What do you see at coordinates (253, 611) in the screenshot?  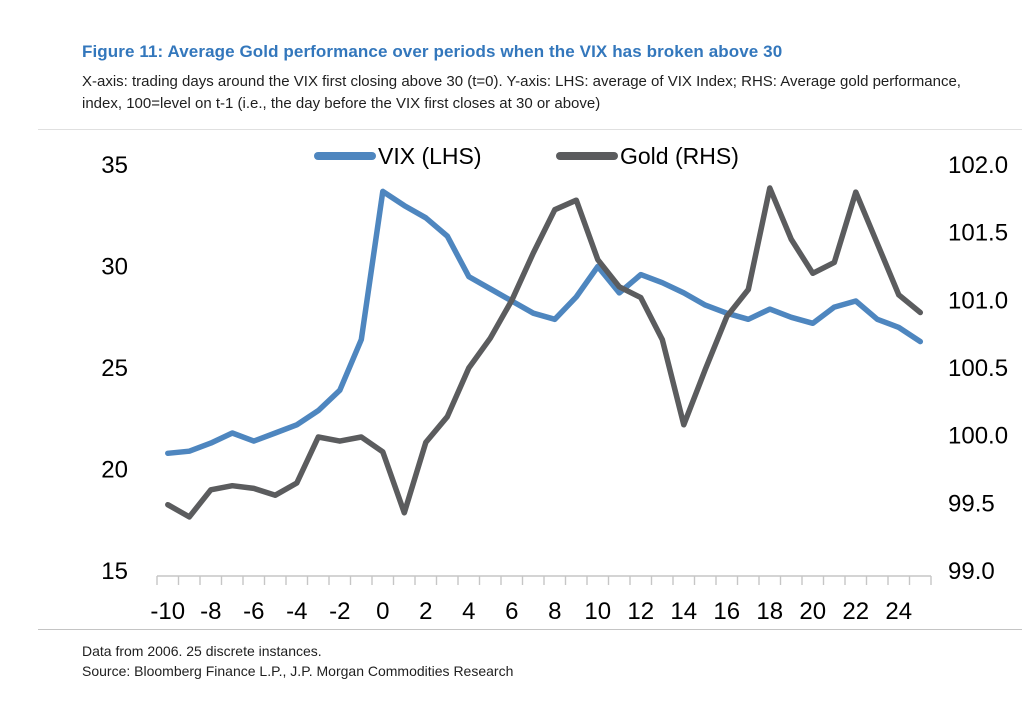 I see `x-tick-label: -6` at bounding box center [253, 611].